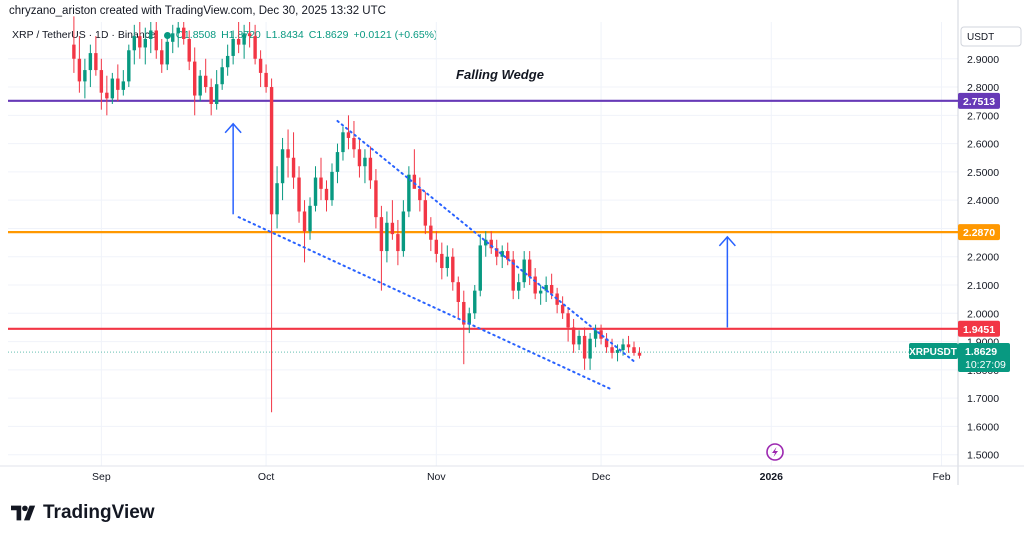 The width and height of the screenshot is (1024, 539). I want to click on price-tick-label: 2.0000, so click(983, 314).